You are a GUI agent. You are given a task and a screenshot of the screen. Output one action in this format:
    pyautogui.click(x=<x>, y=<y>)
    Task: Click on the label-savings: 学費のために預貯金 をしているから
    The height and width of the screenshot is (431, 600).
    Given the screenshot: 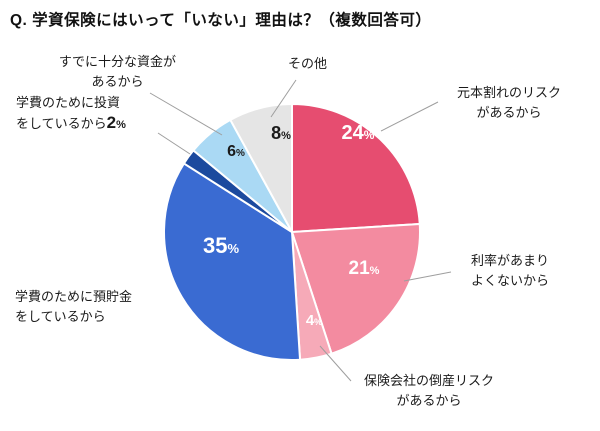 What is the action you would take?
    pyautogui.click(x=100, y=307)
    